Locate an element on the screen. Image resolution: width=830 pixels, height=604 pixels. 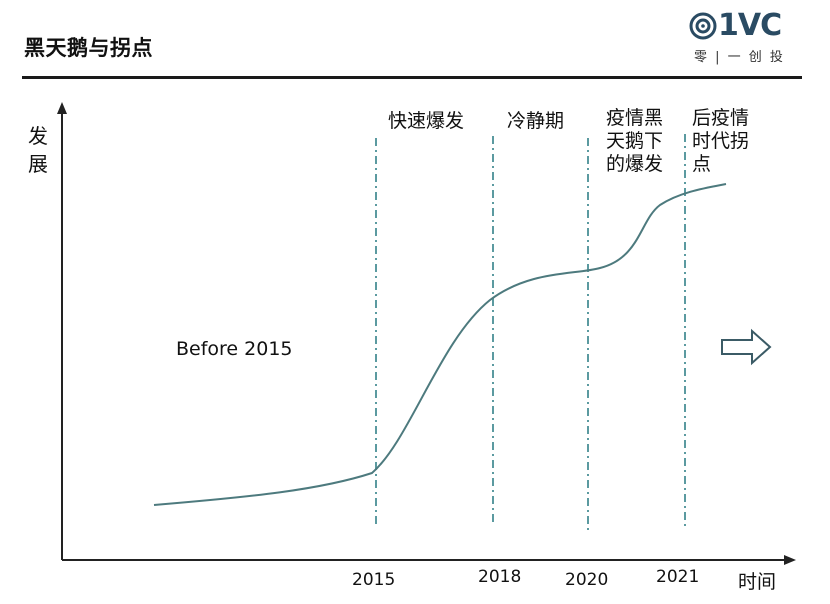
logo-wordmark: 1VC is located at coordinates (750, 25).